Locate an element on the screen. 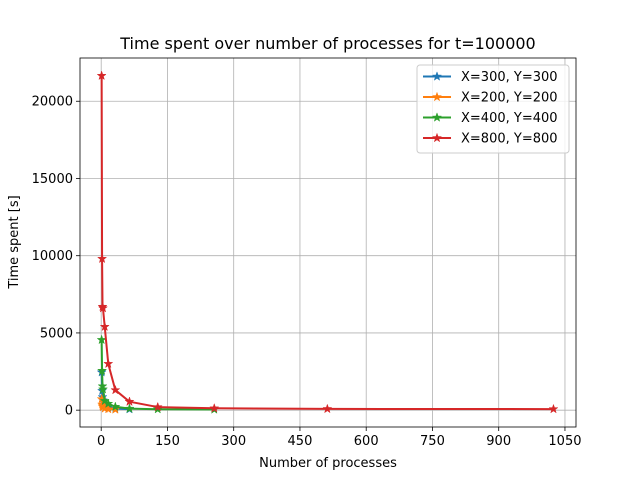  y-axis-ticks: 0 5000 10000 15000 20000 is located at coordinates (56, 257).